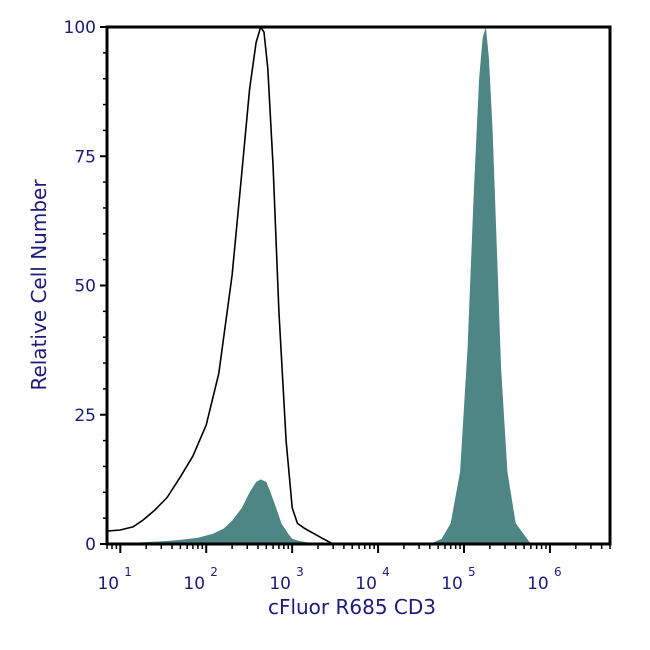 The width and height of the screenshot is (650, 650). What do you see at coordinates (128, 572) in the screenshot?
I see `x-tick-label-exponent: 1` at bounding box center [128, 572].